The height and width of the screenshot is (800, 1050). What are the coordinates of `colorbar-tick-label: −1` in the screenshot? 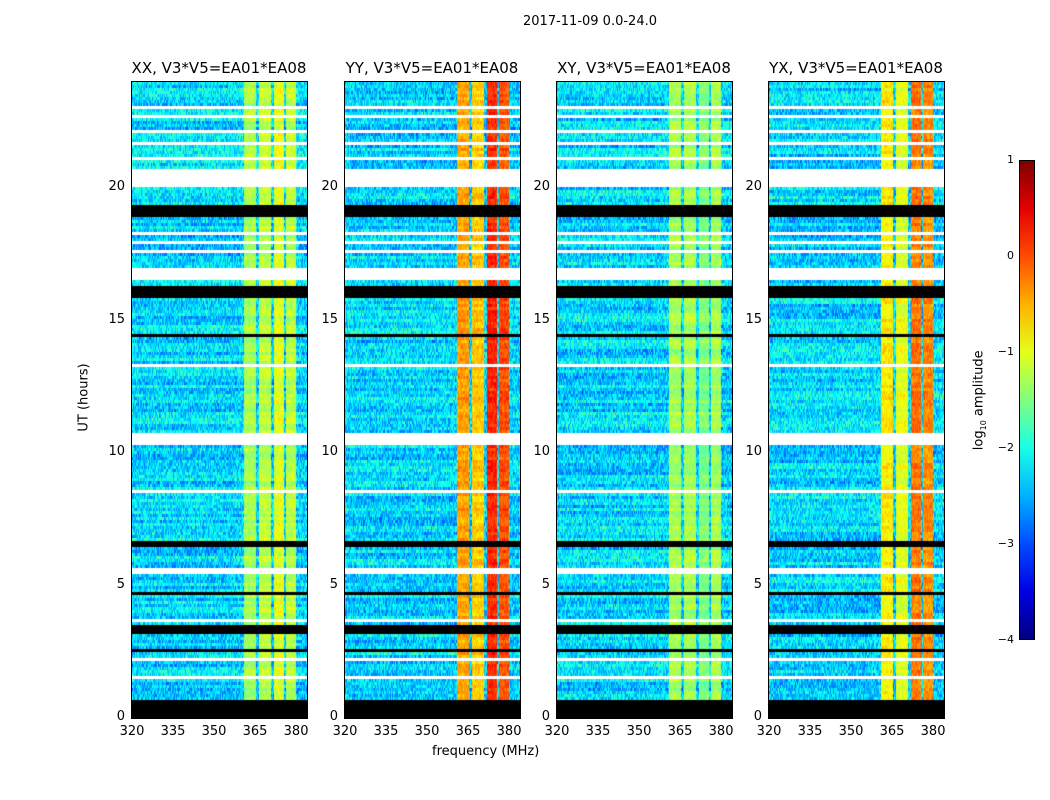 It's located at (1005, 351).